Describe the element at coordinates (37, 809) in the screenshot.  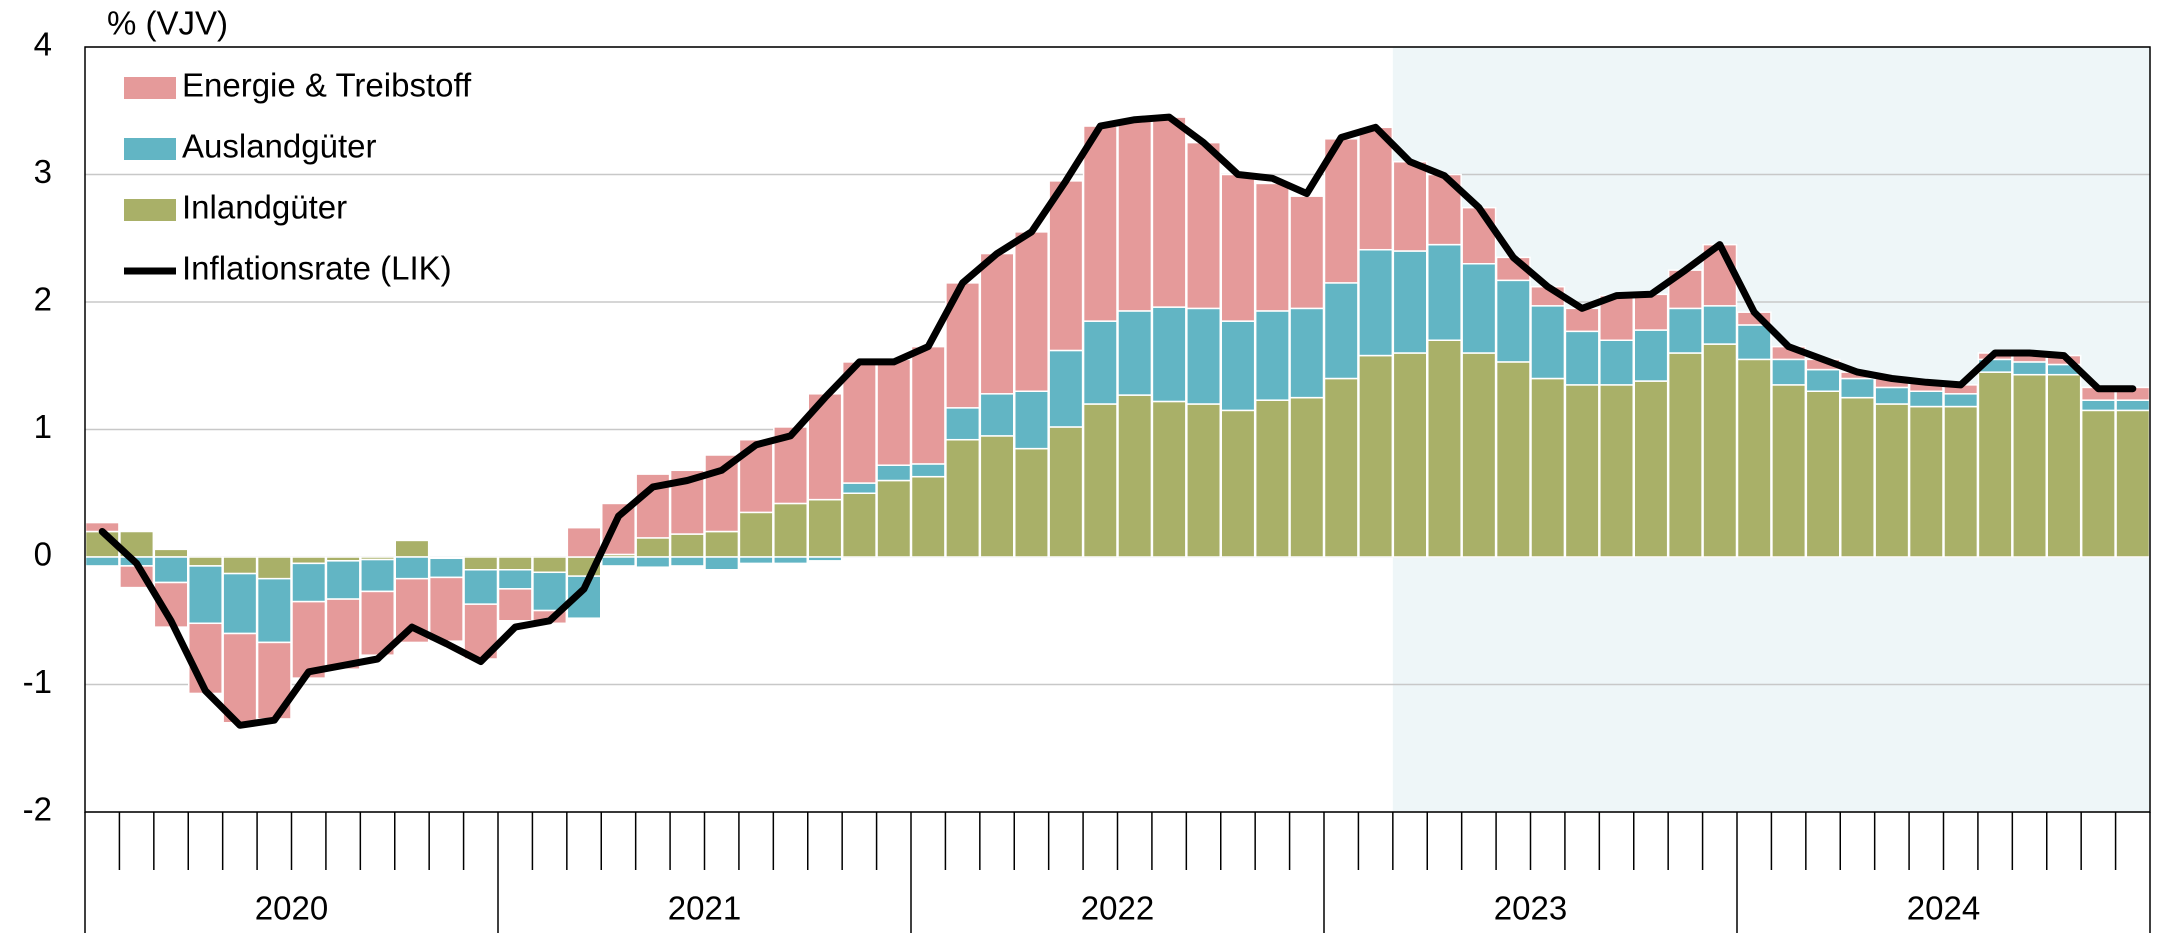
I see `y-tick-label: -2` at that location.